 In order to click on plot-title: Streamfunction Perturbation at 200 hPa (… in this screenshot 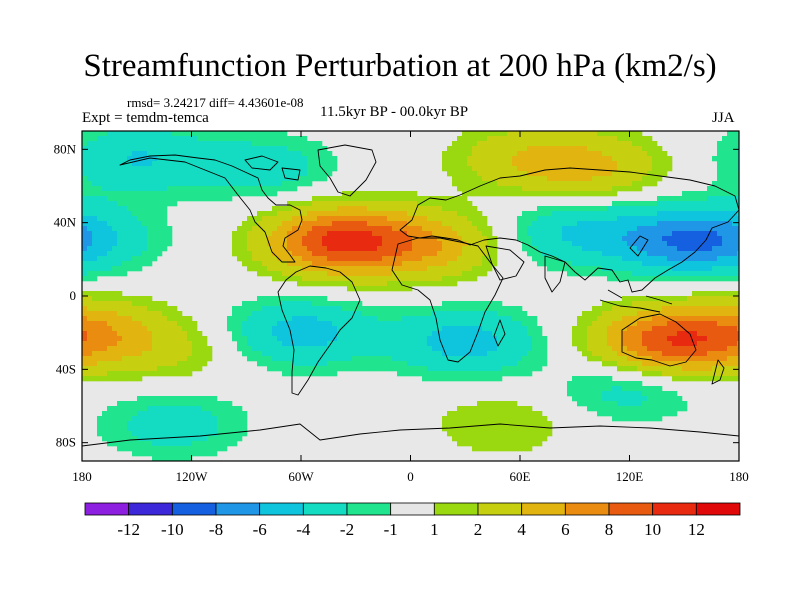, I will do `click(400, 66)`.